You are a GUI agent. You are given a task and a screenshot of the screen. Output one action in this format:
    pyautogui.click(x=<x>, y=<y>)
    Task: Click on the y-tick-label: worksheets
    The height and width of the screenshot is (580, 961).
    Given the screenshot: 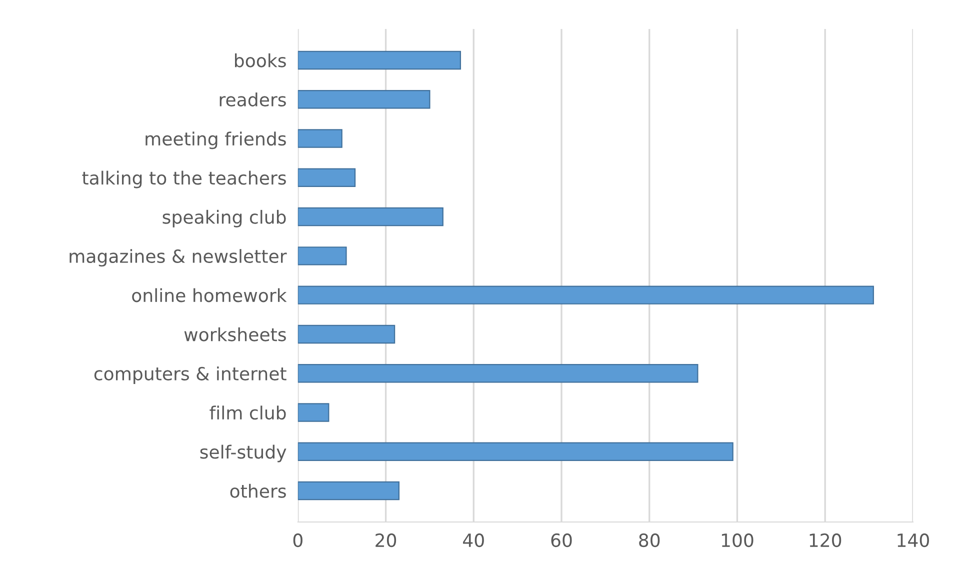 What is the action you would take?
    pyautogui.click(x=235, y=334)
    